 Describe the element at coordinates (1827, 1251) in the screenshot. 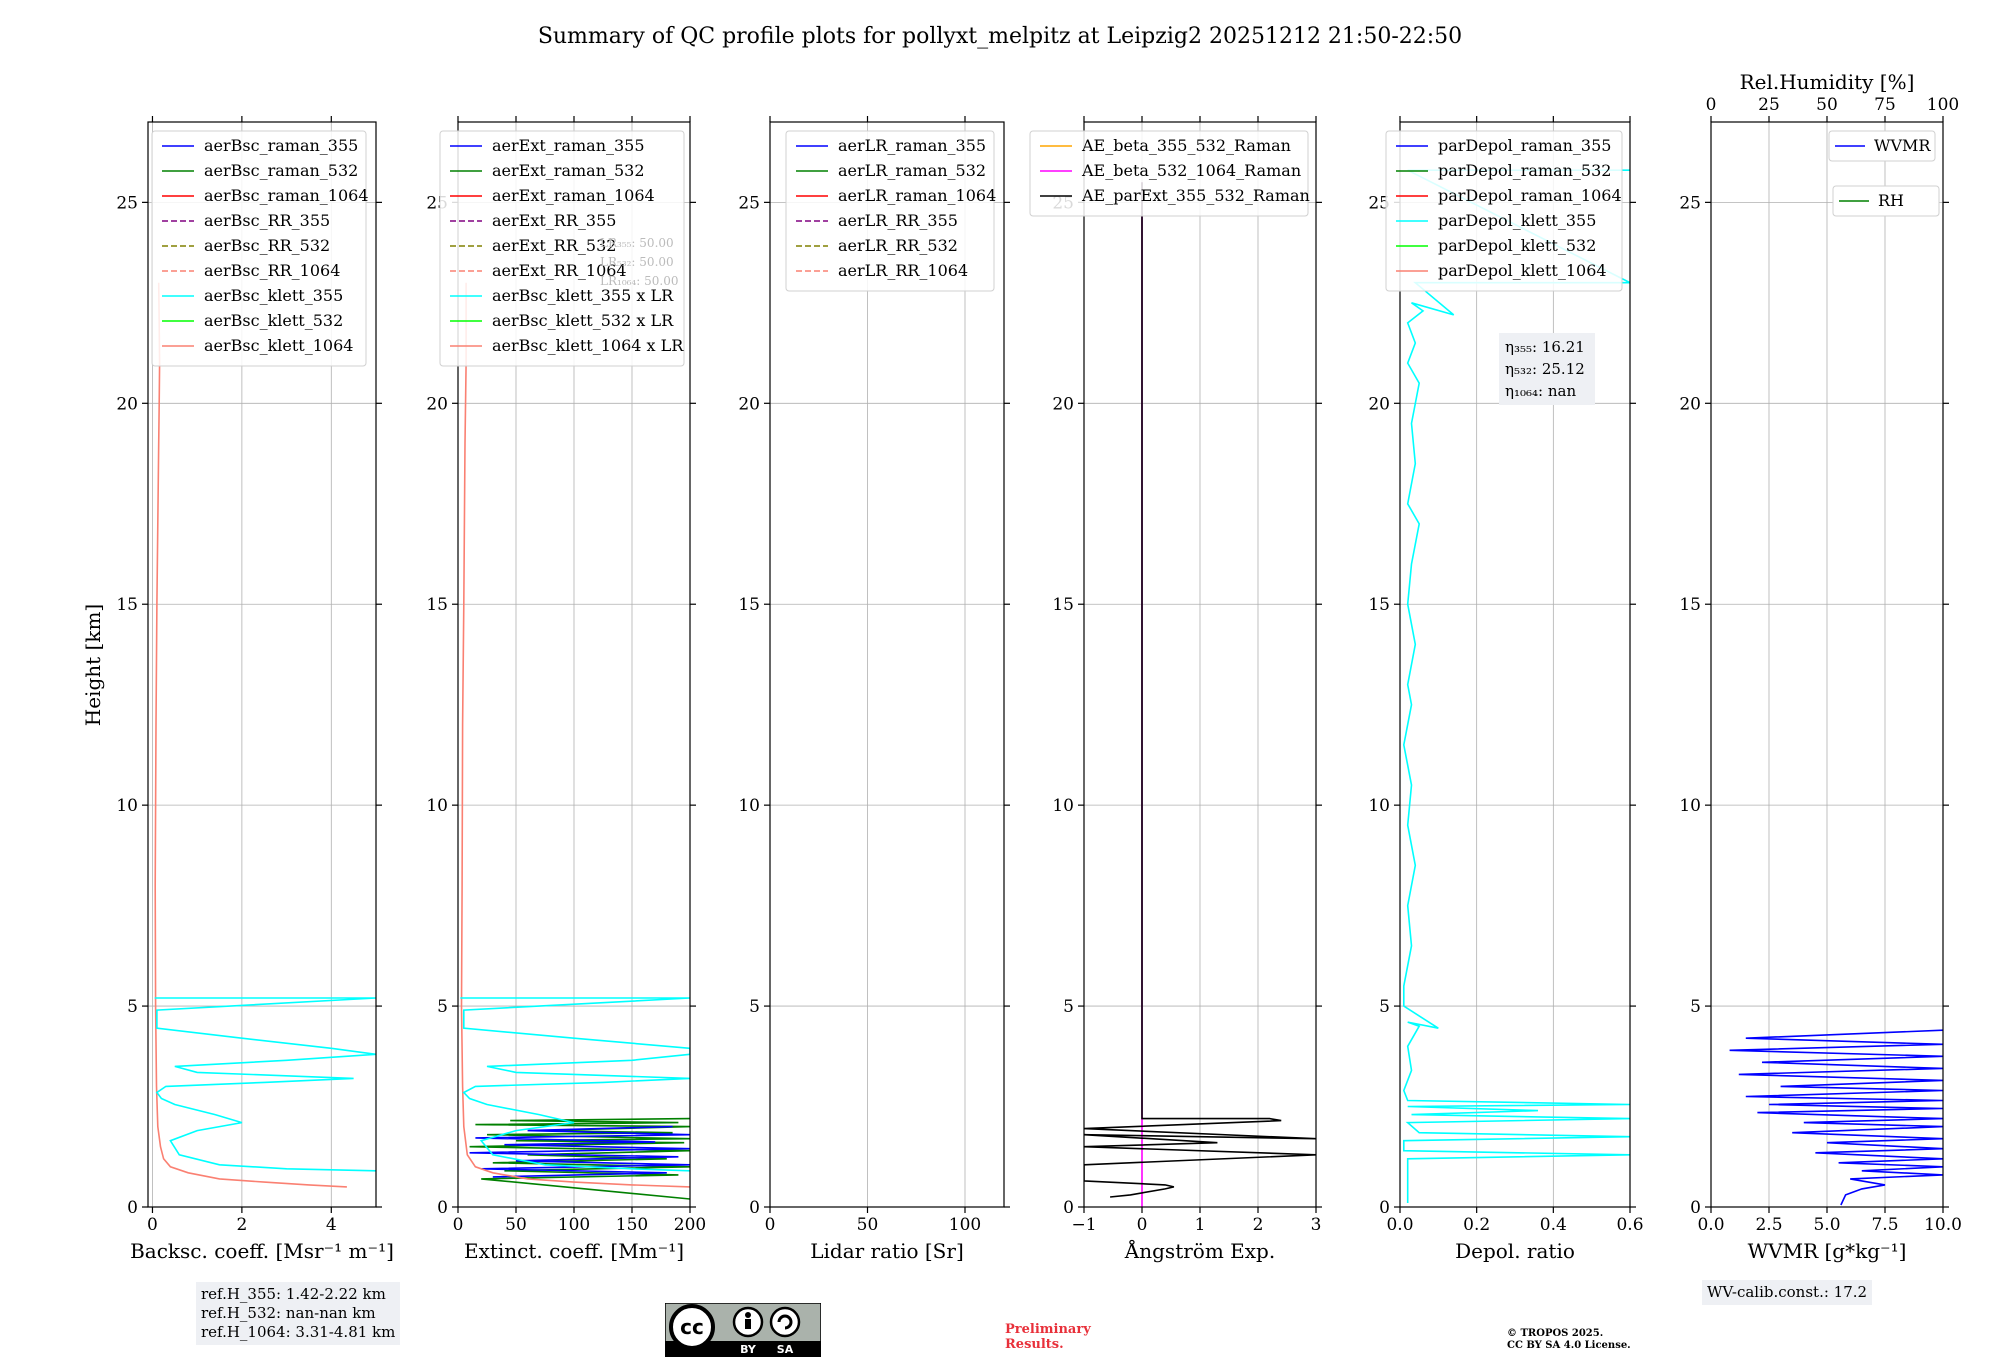

I see `x-axis-label: WVMR [g*kg⁻¹]` at that location.